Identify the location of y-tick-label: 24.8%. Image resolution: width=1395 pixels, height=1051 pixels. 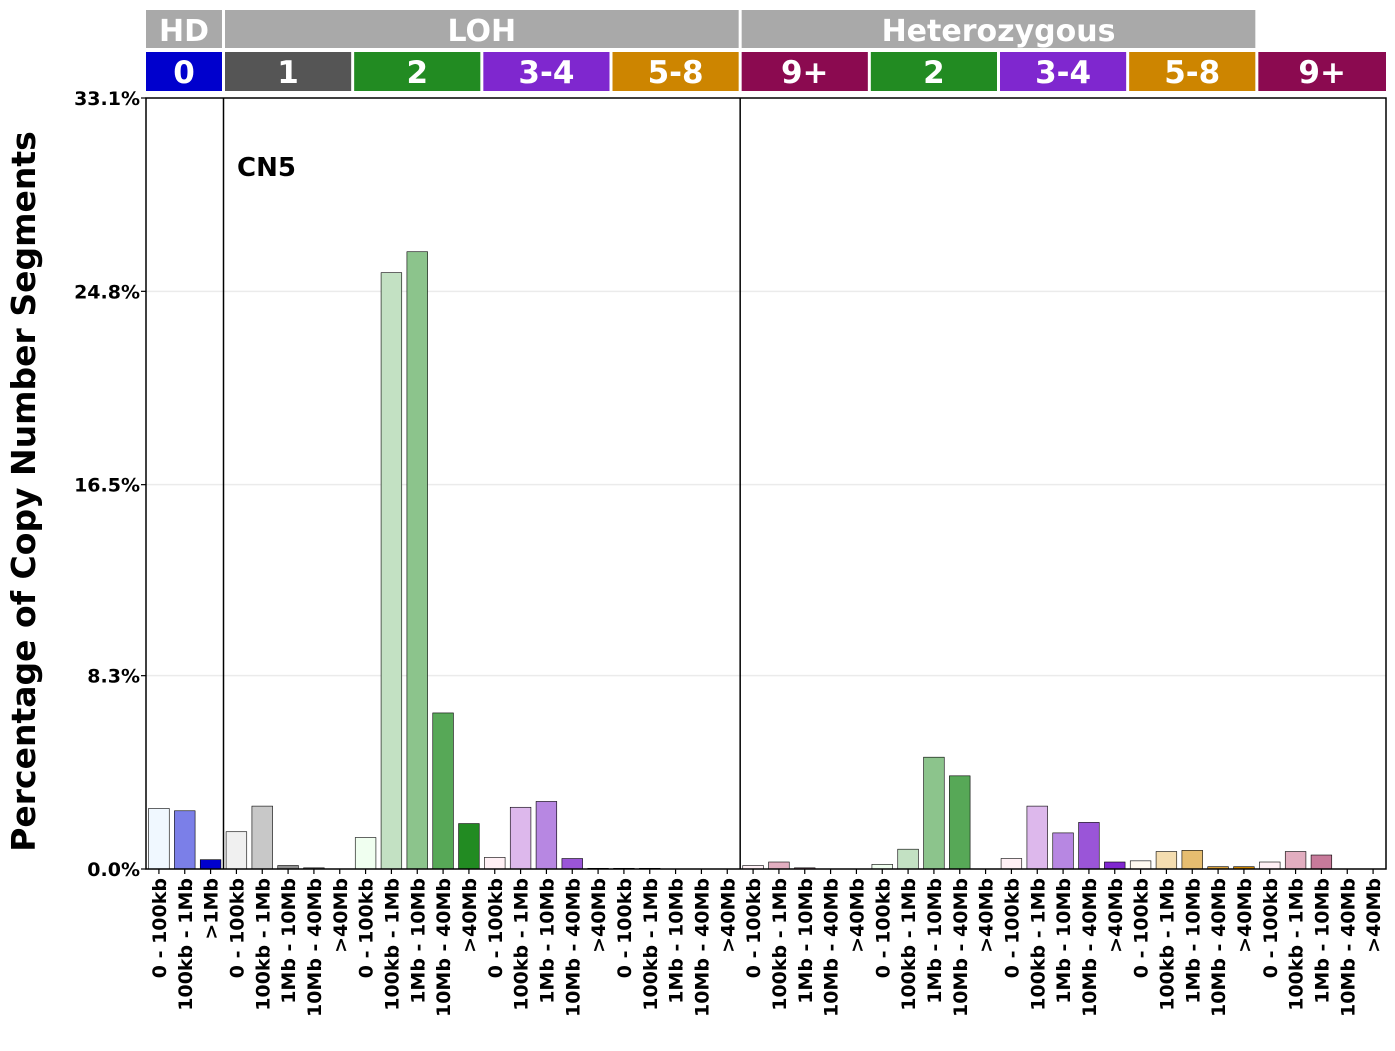
(107, 292).